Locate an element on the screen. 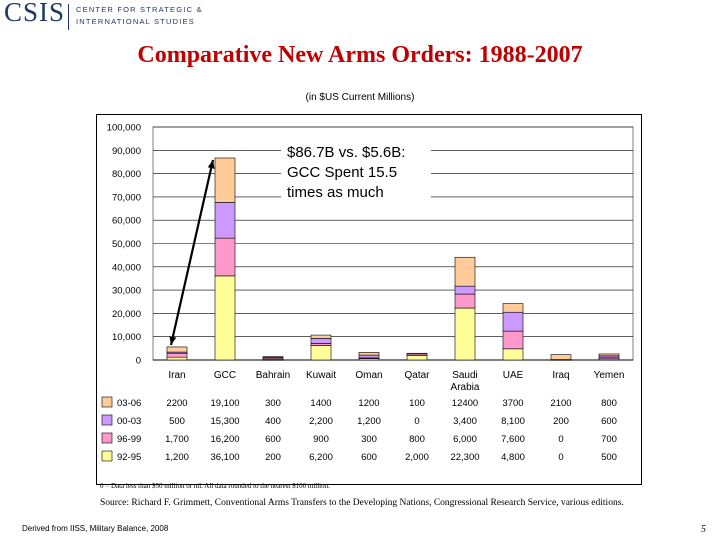  y-tick-label: 50,000 is located at coordinates (126, 244).